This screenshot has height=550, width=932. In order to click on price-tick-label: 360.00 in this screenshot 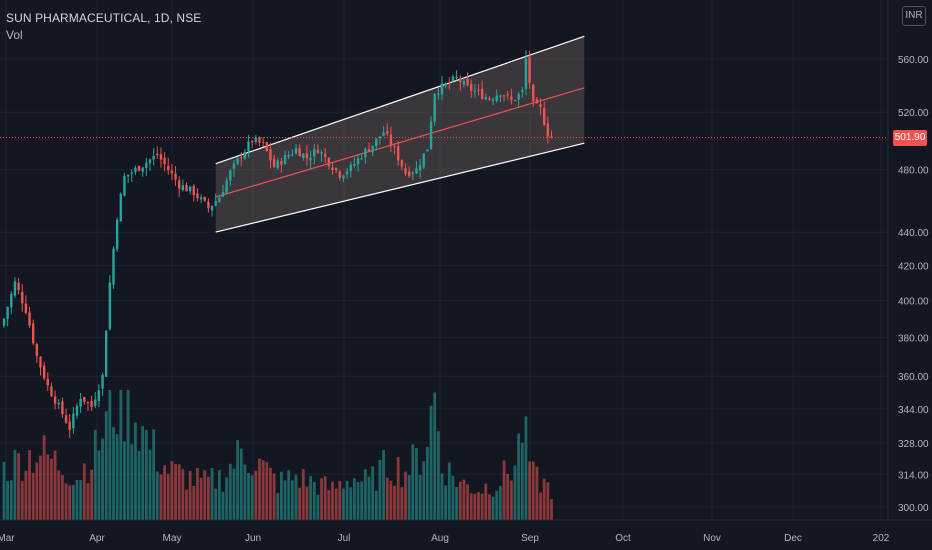, I will do `click(913, 377)`.